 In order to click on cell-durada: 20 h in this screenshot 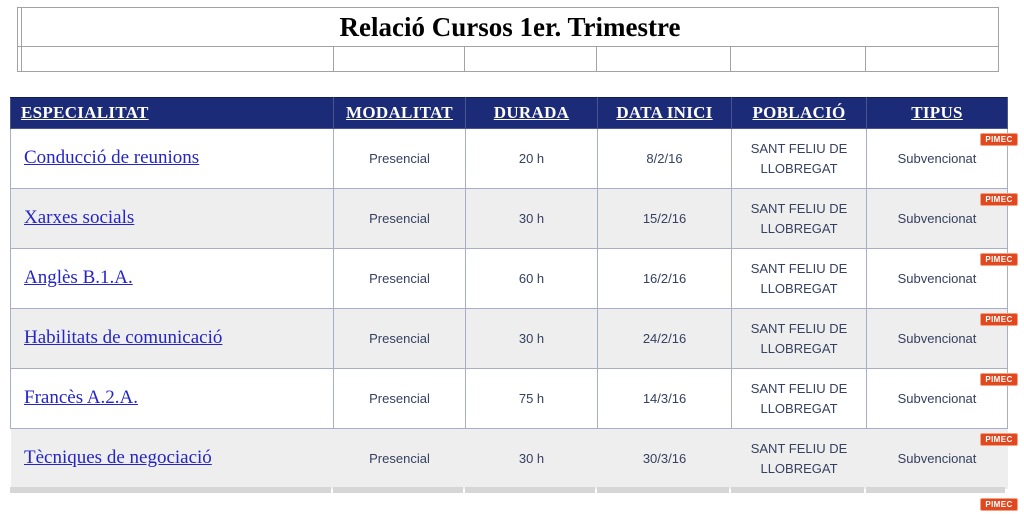, I will do `click(531, 158)`.